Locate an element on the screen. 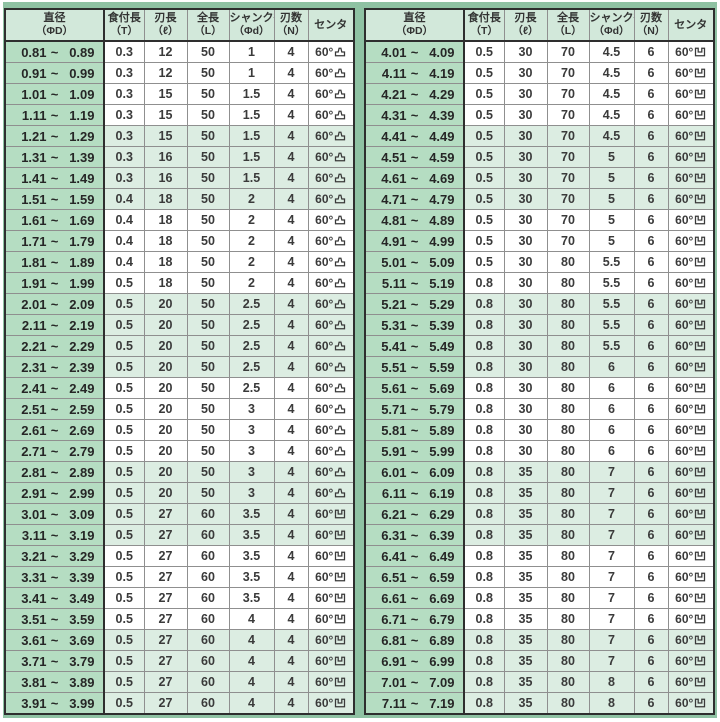 The height and width of the screenshot is (722, 720). diameter-from: 6.41 is located at coordinates (394, 556).